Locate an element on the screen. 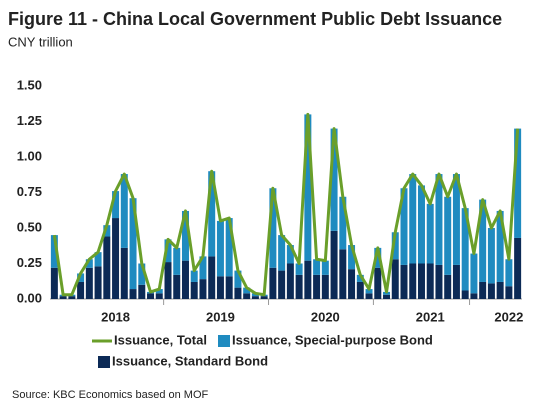  x-tick-label: 2022 is located at coordinates (508, 316).